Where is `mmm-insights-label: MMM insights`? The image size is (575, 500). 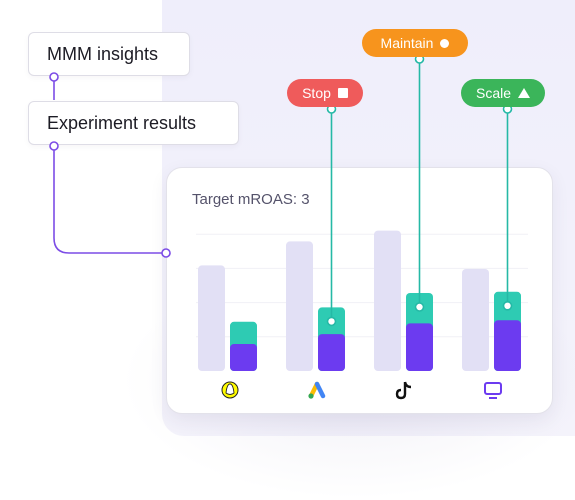
mmm-insights-label: MMM insights is located at coordinates (109, 54).